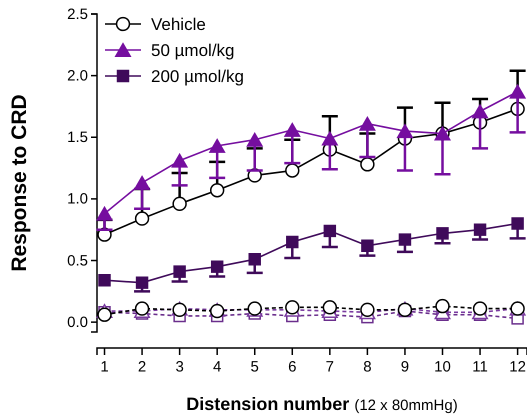 This screenshot has height=416, width=527. I want to click on y-axis-title: Response to CRD, so click(19, 183).